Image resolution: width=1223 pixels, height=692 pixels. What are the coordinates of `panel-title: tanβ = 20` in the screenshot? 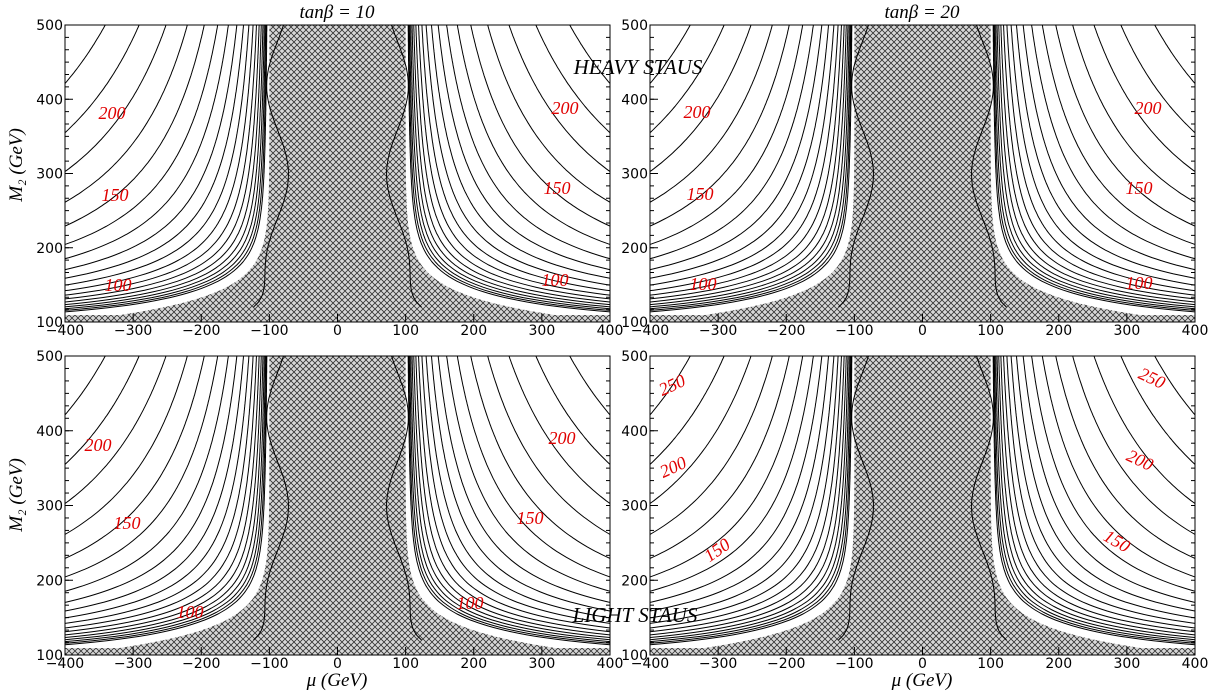 It's located at (922, 12).